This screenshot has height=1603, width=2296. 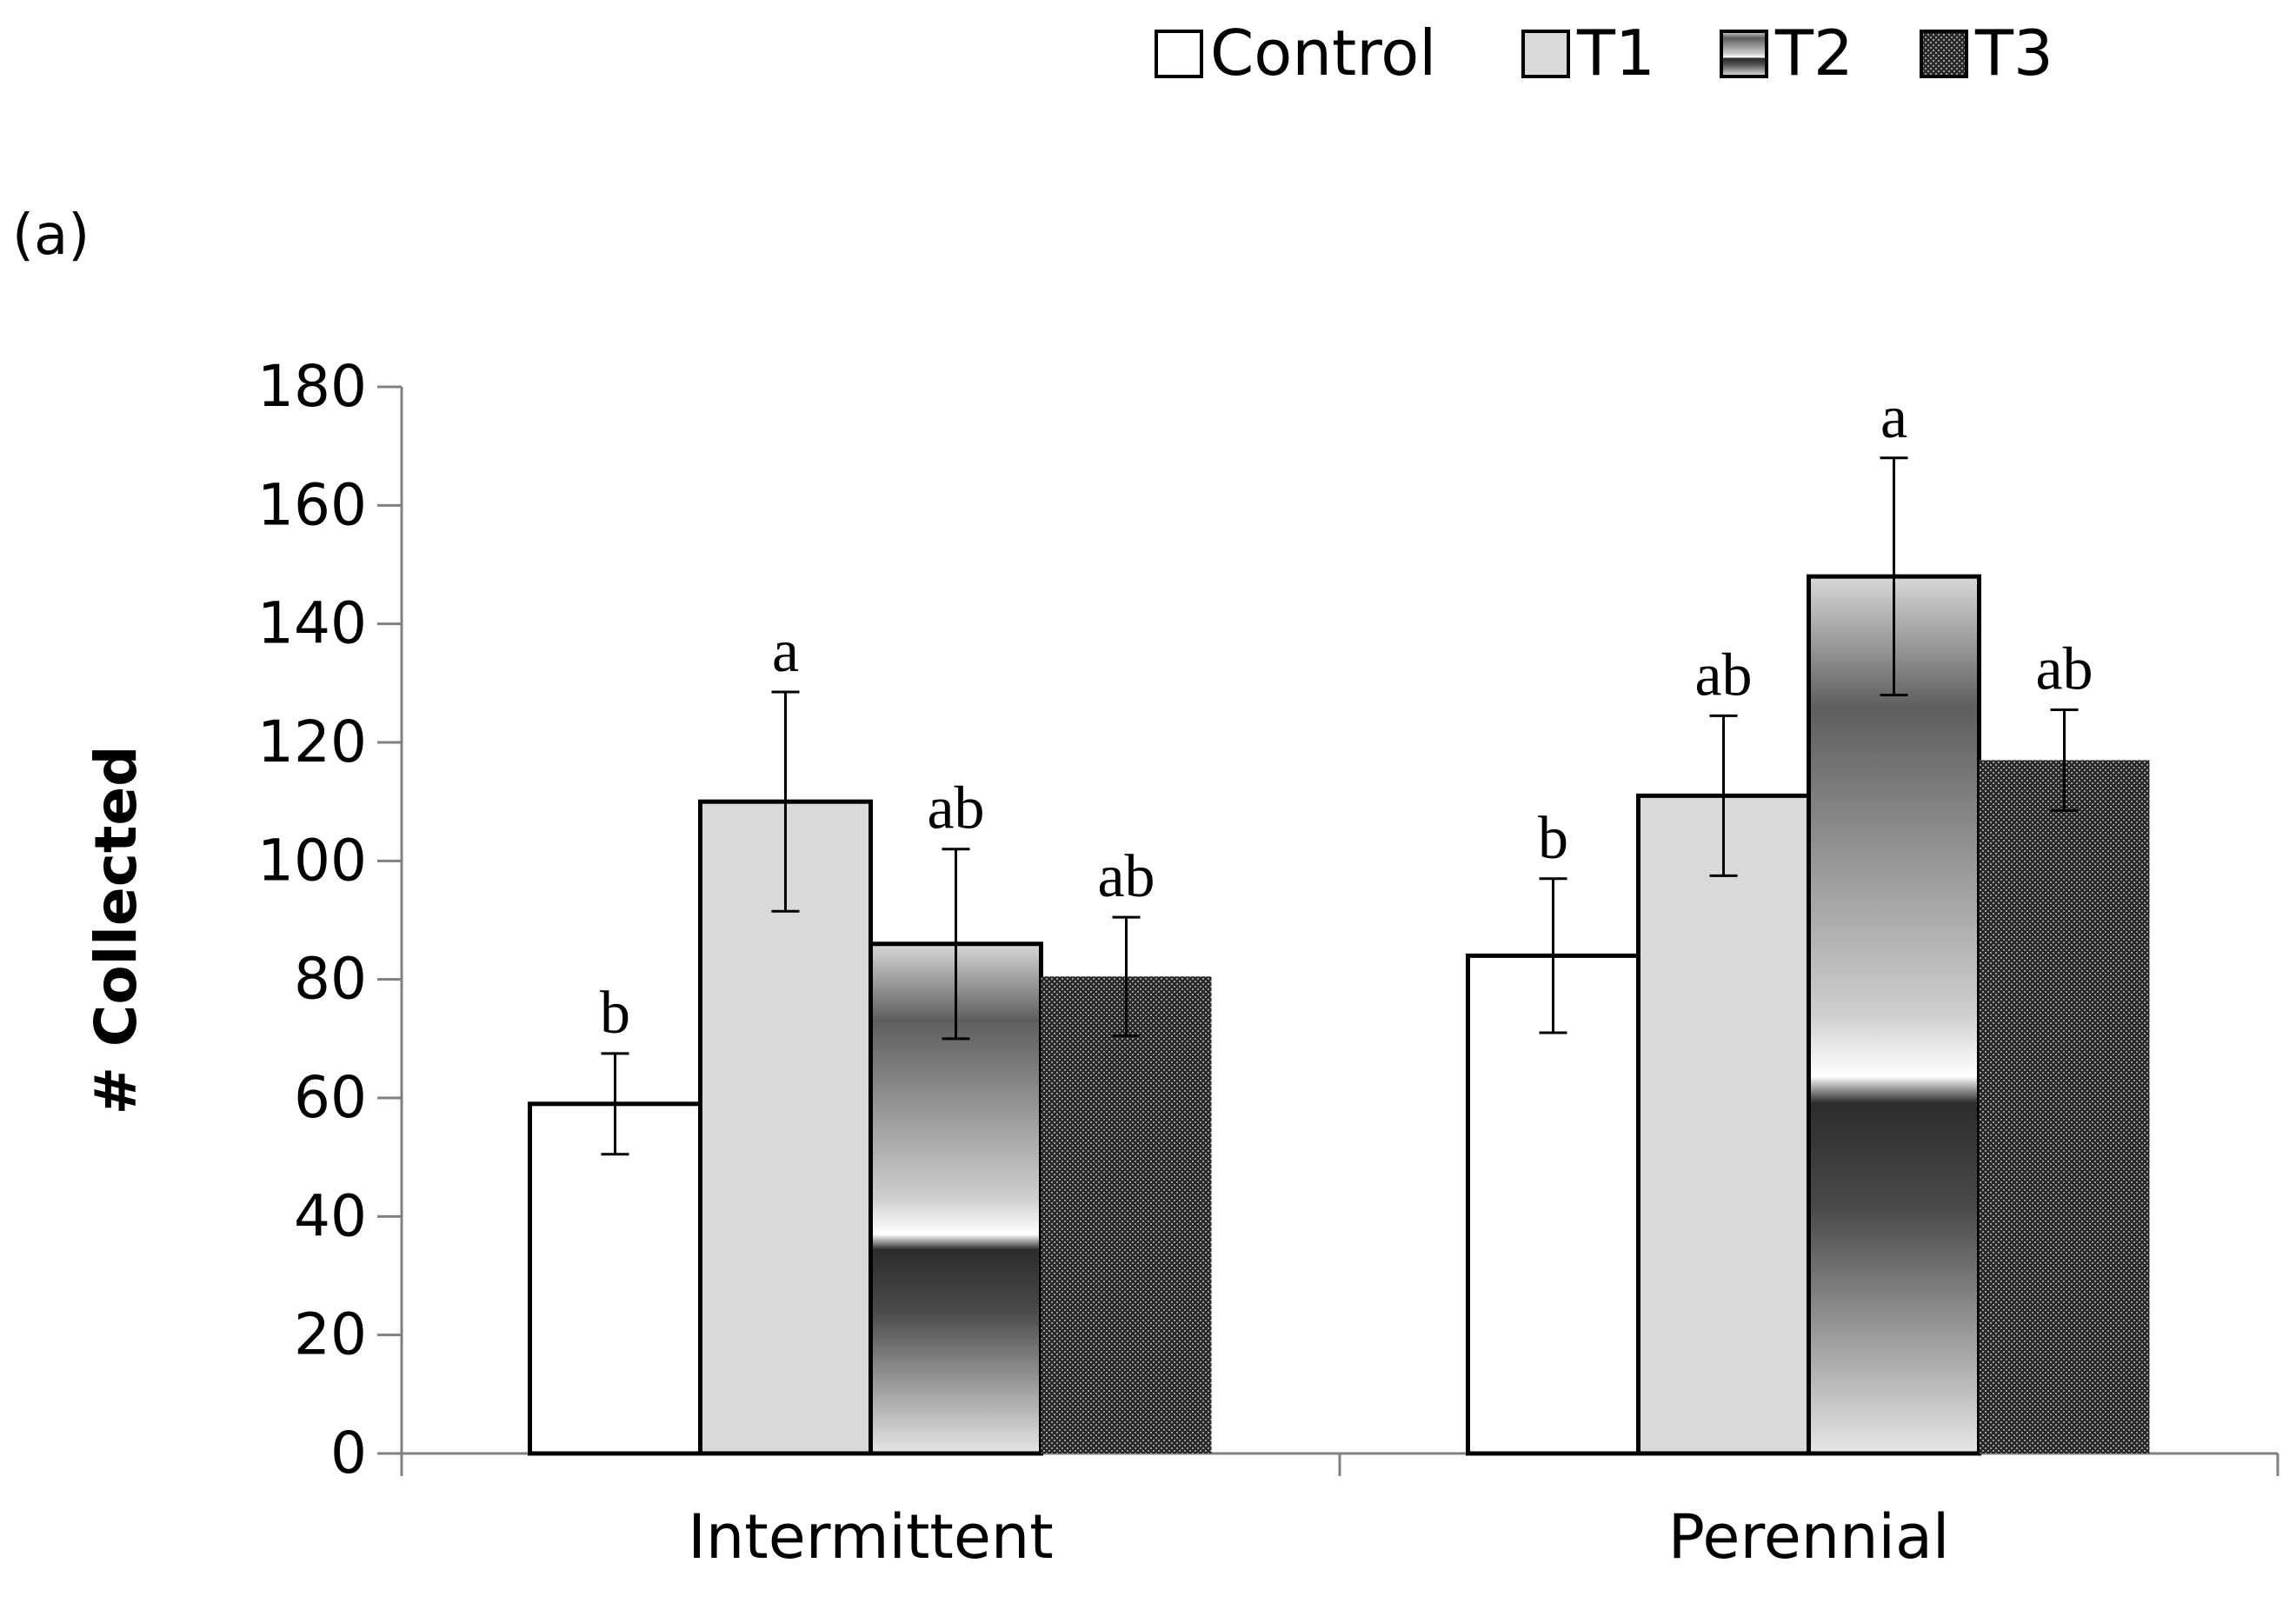 What do you see at coordinates (330, 1215) in the screenshot?
I see `y-tick-label: 40` at bounding box center [330, 1215].